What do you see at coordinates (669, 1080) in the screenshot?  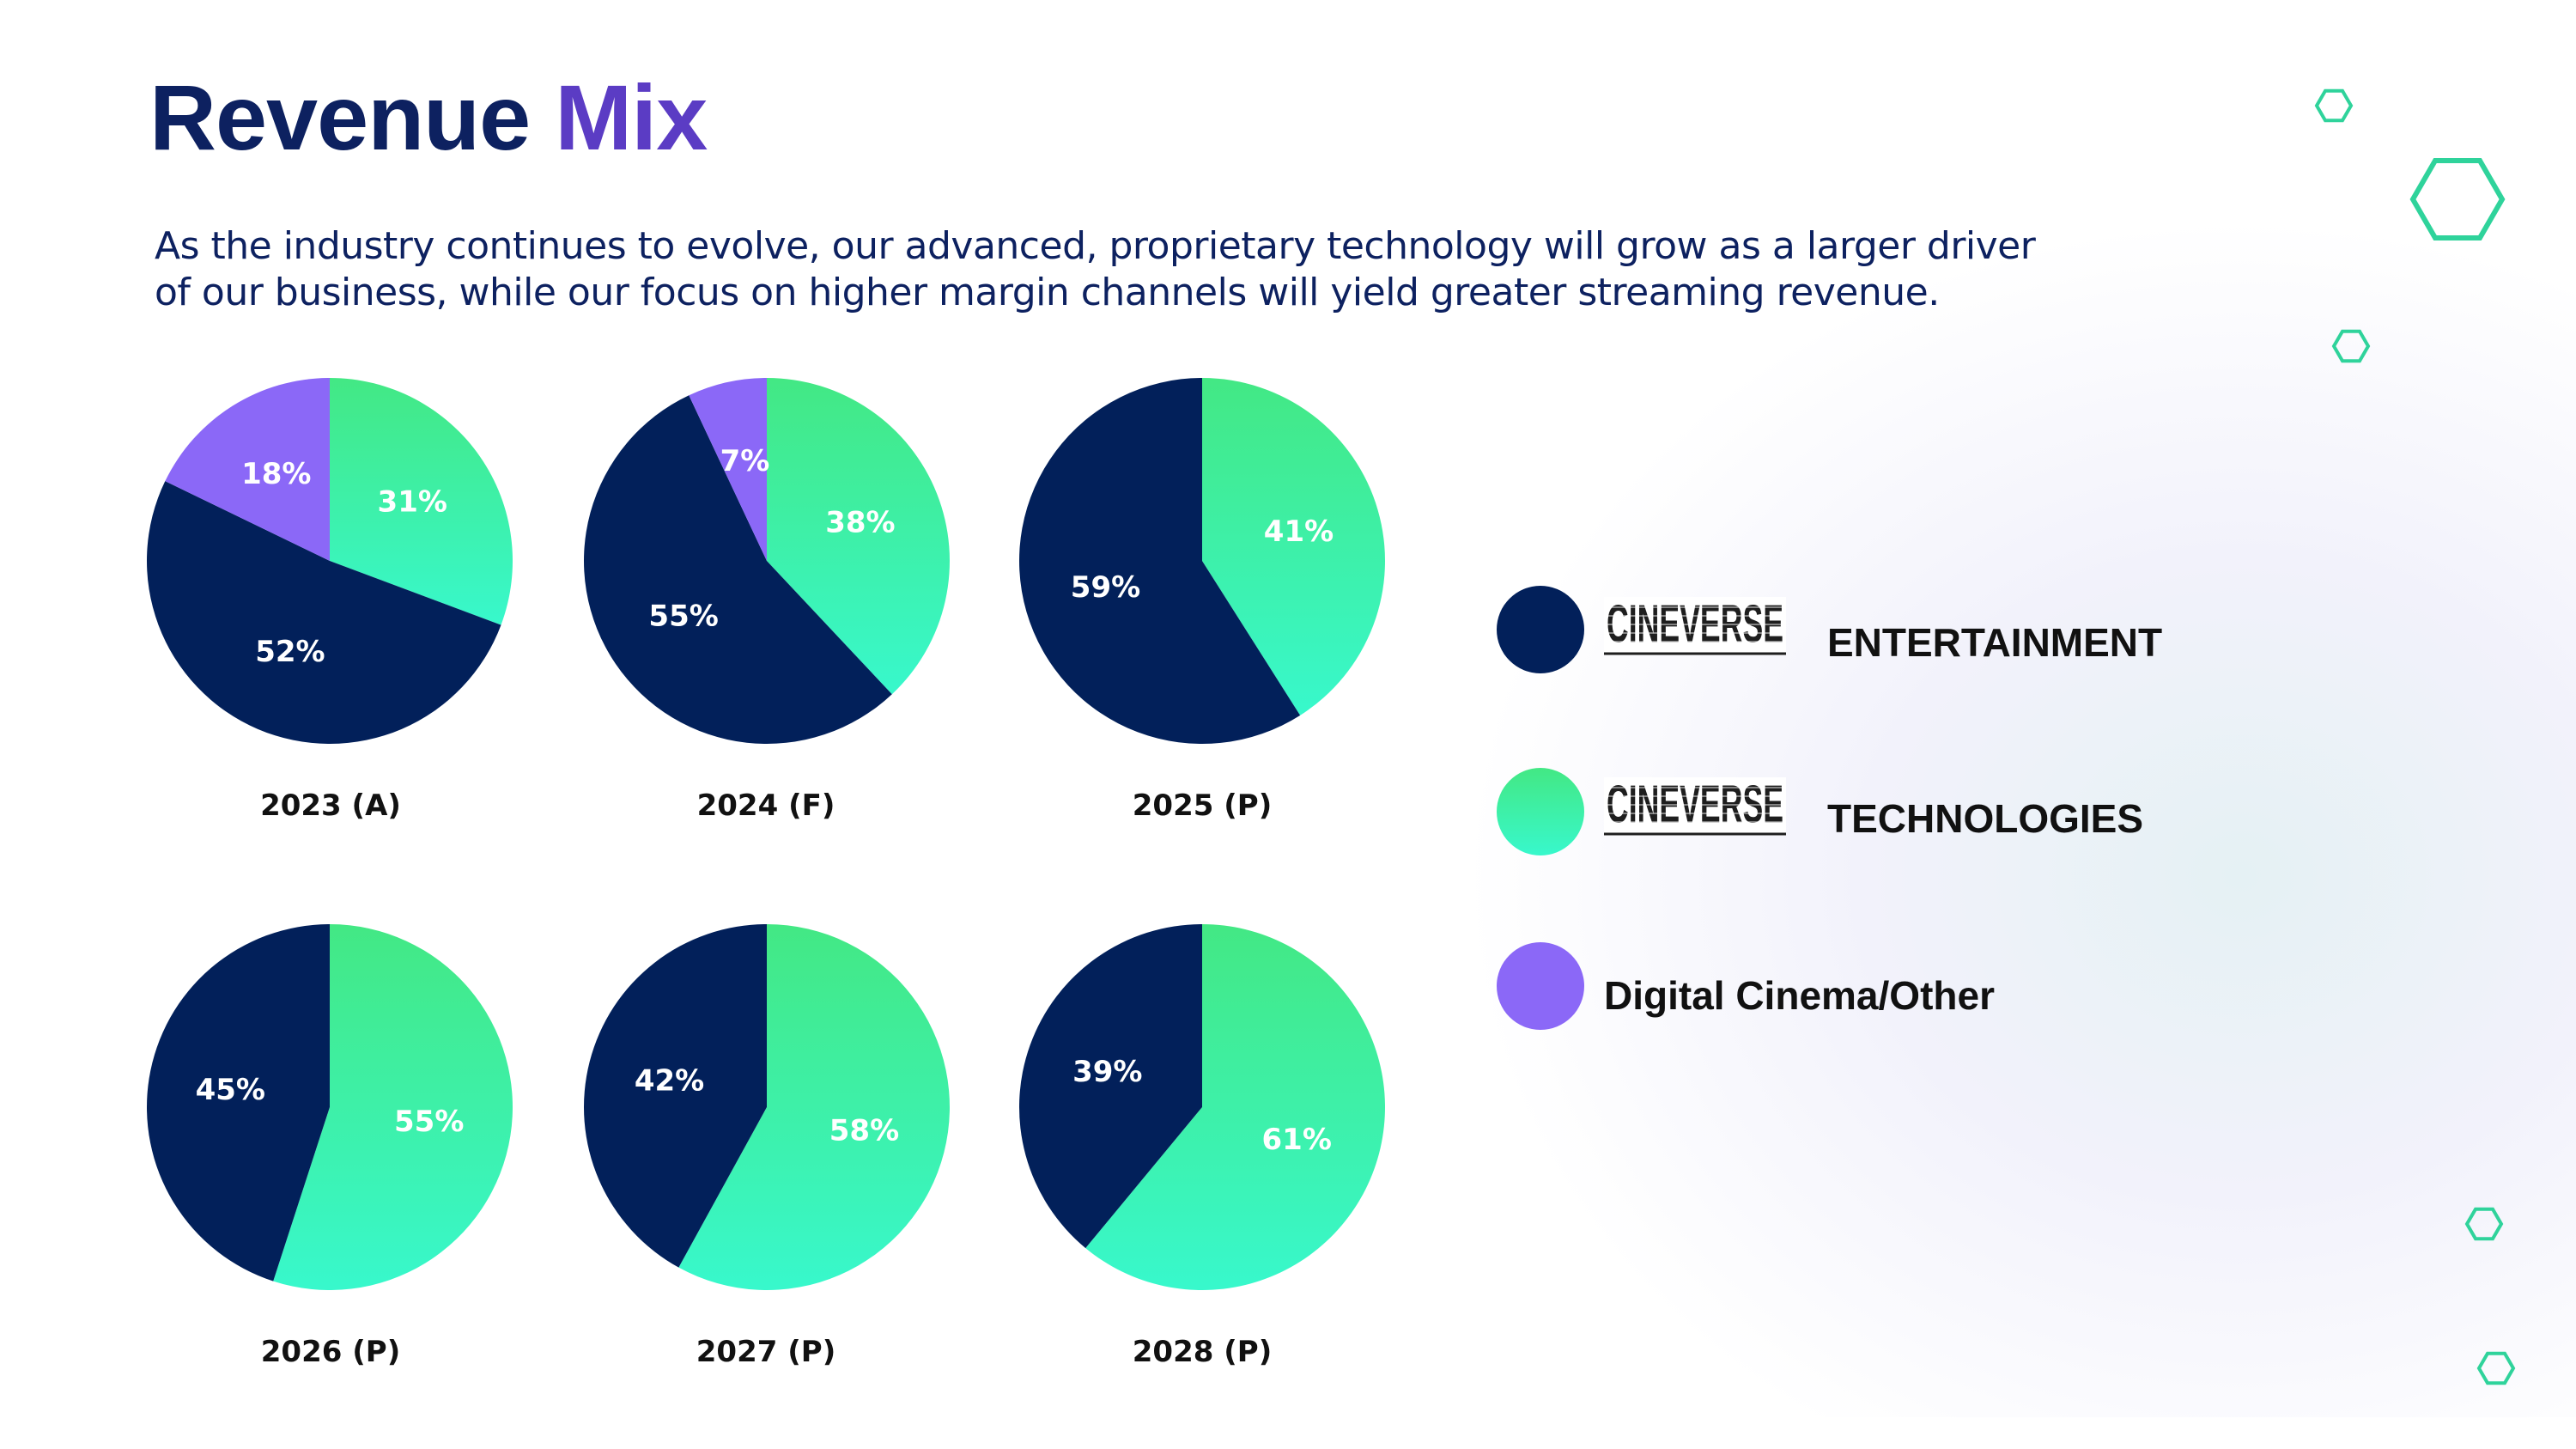 I see `pie-slice-label: 42%` at bounding box center [669, 1080].